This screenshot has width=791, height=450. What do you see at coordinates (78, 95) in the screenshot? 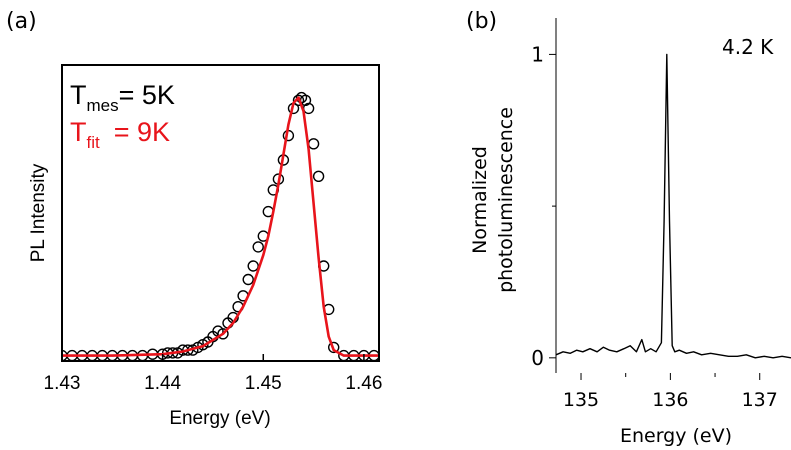
I see `t-mes-main: T` at bounding box center [78, 95].